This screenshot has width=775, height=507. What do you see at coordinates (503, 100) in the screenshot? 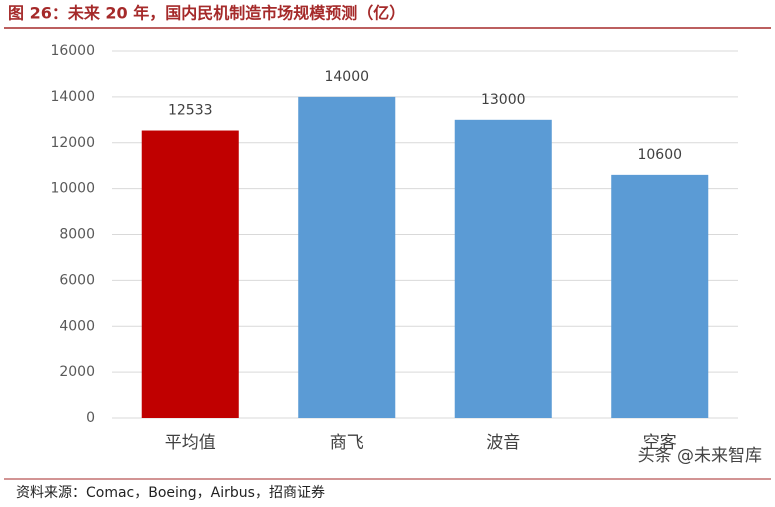
I see `value-label: 13000` at bounding box center [503, 100].